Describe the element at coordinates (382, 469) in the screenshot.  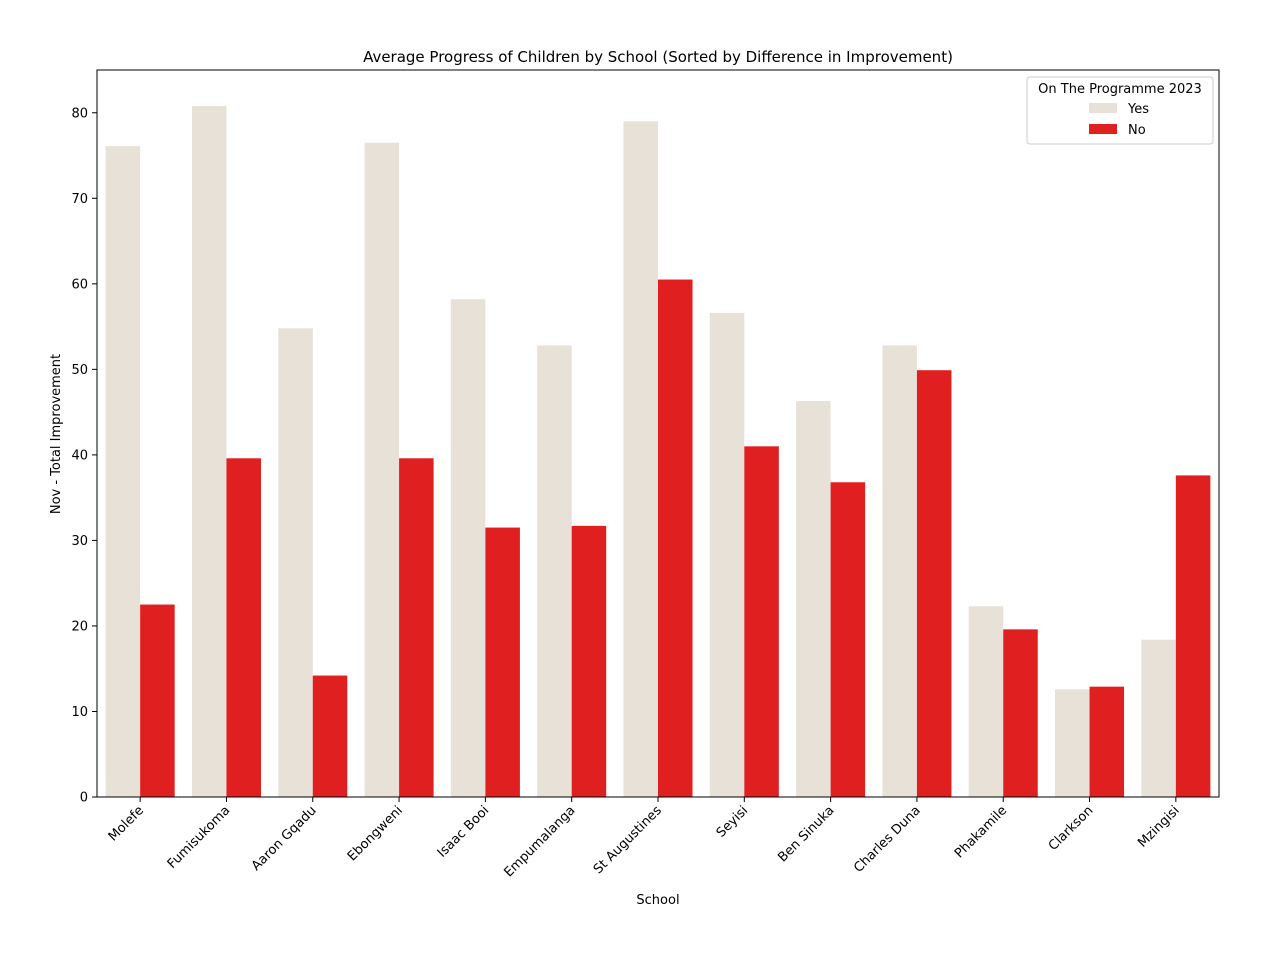
I see `bar-yes-ebongweni` at that location.